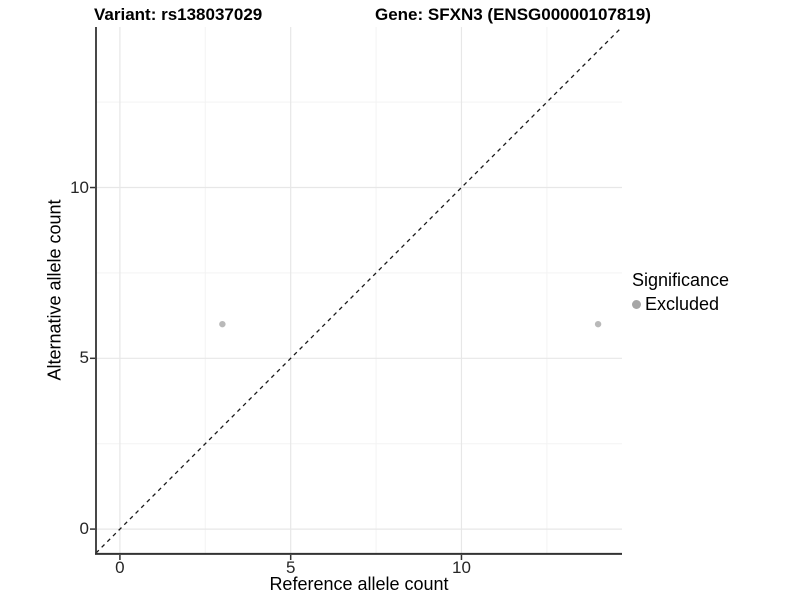 Image resolution: width=800 pixels, height=600 pixels. Describe the element at coordinates (290, 567) in the screenshot. I see `x-tick-label: 5` at that location.